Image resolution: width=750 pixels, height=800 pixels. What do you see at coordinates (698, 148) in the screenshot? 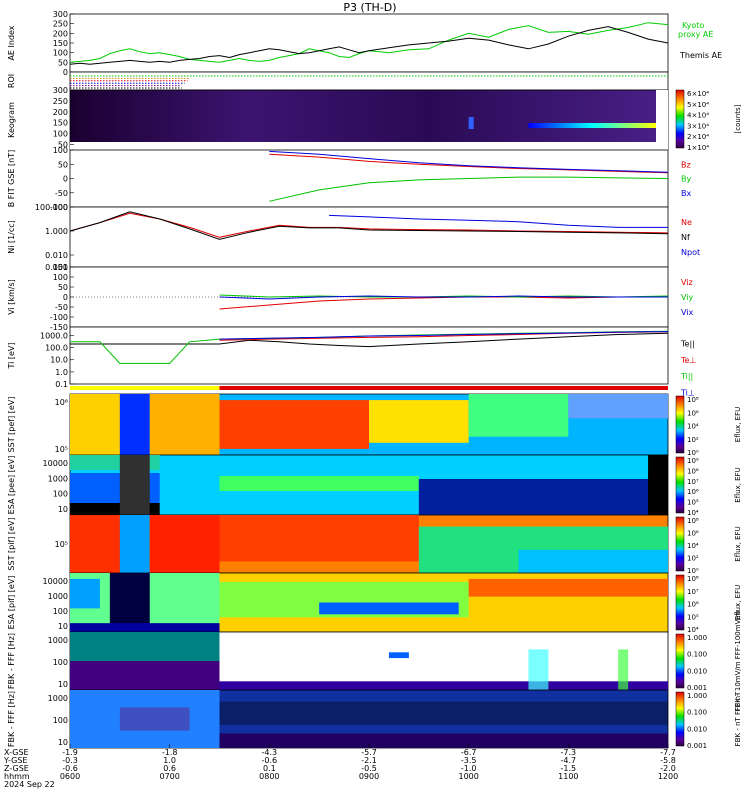
I see `keogram-colorbar-tick: 1×10⁴` at bounding box center [698, 148].